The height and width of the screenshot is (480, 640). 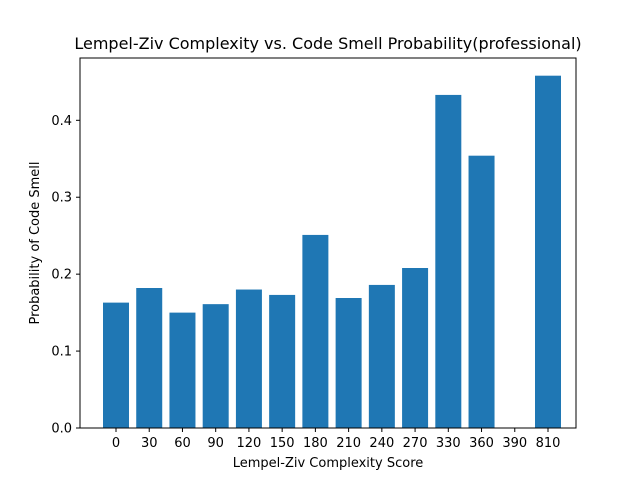 I want to click on x-axis-label: Lempel-Ziv Complexity Score, so click(x=328, y=463).